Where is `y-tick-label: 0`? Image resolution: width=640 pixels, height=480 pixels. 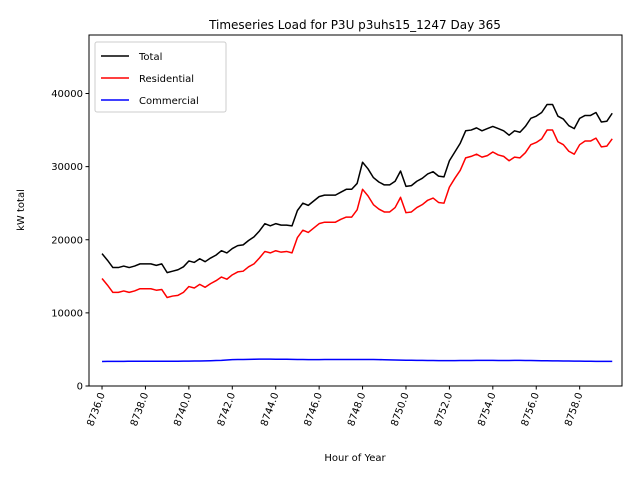
y-tick-label: 0 is located at coordinates (80, 387).